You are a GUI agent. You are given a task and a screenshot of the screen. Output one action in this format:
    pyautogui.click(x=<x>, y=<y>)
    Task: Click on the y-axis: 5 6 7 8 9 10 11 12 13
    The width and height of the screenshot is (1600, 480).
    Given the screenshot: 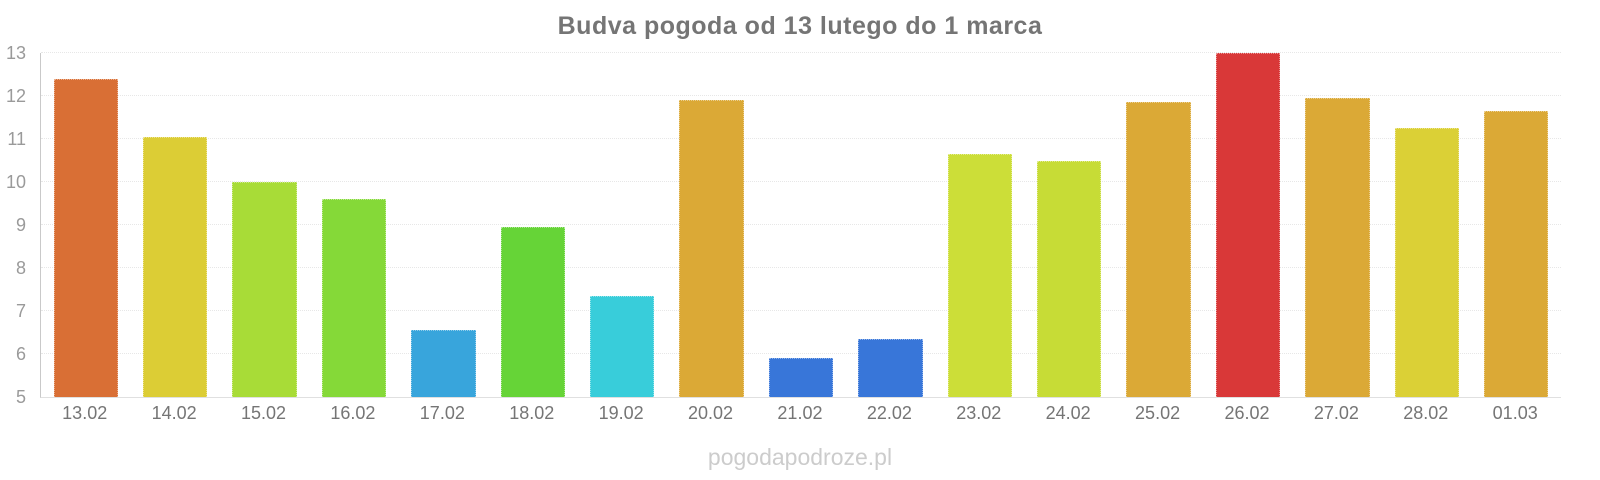 What is the action you would take?
    pyautogui.click(x=16, y=225)
    